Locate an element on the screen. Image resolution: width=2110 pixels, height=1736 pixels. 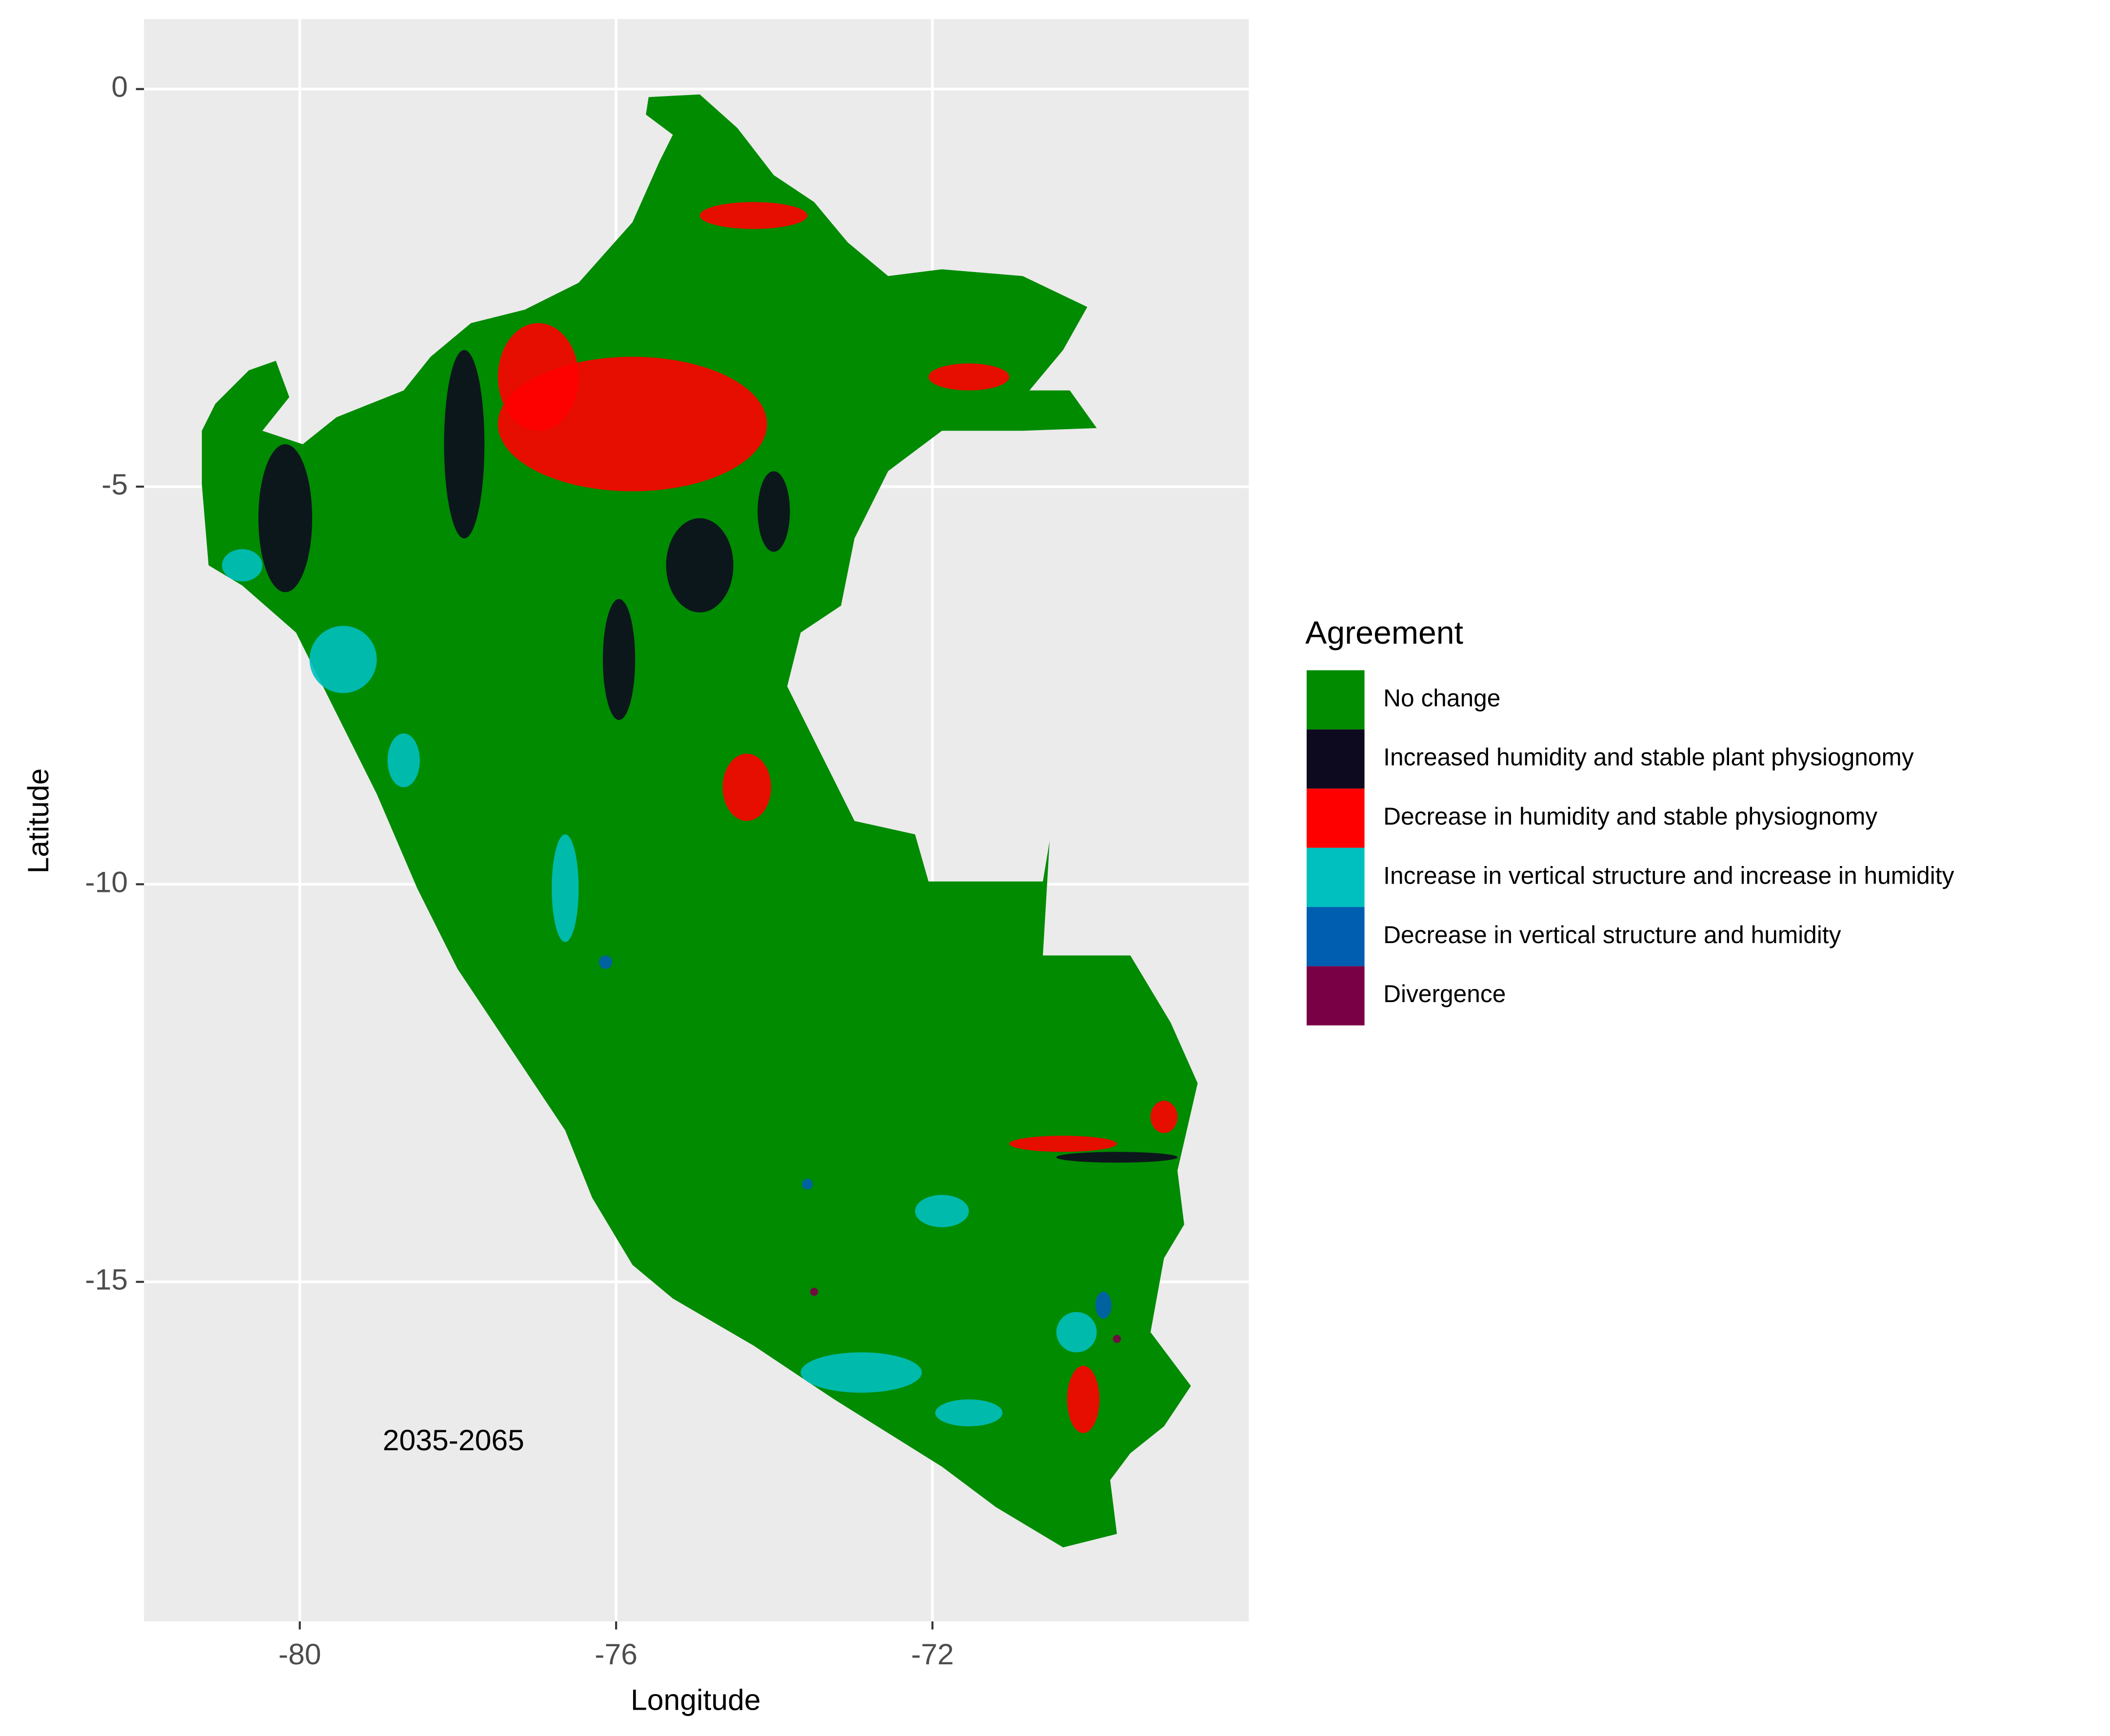
x-tick-label: -76 is located at coordinates (616, 1654).